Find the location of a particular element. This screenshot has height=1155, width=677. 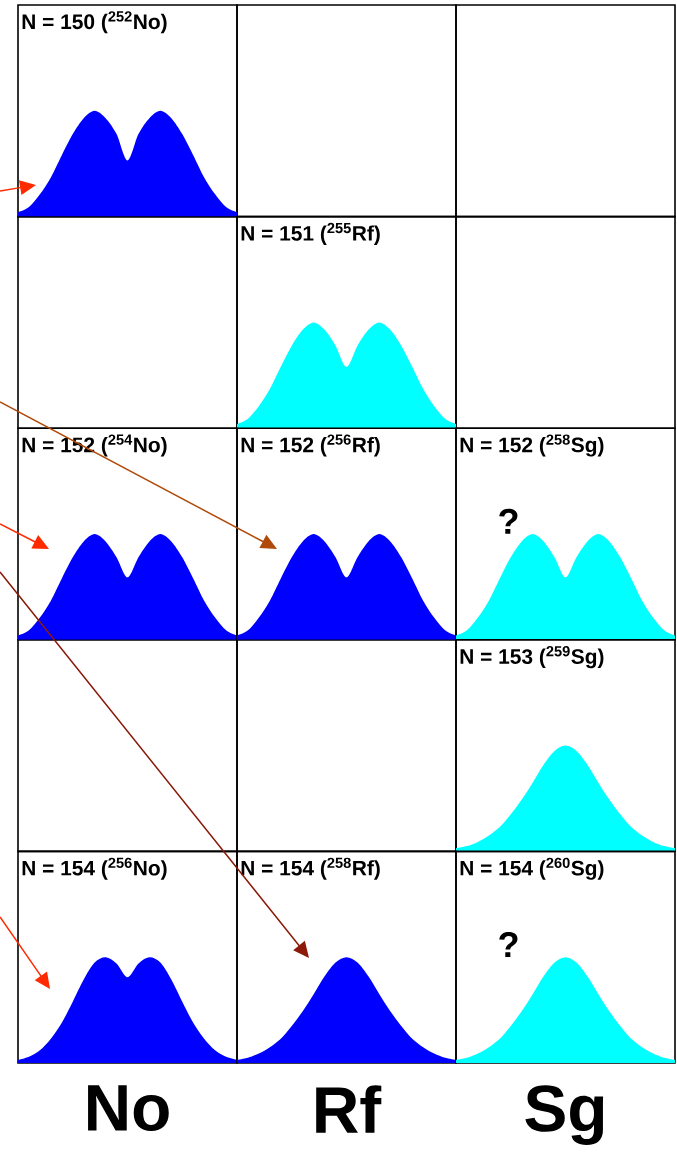

x-axis-title: No is located at coordinates (128, 1108).